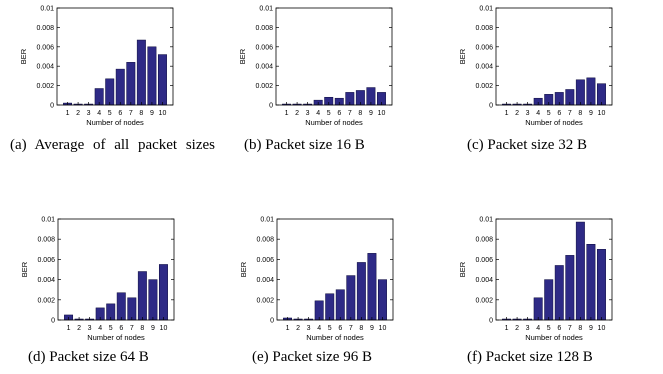  What do you see at coordinates (112, 145) in the screenshot?
I see `caption-a: (a) Average of all packet sizes` at bounding box center [112, 145].